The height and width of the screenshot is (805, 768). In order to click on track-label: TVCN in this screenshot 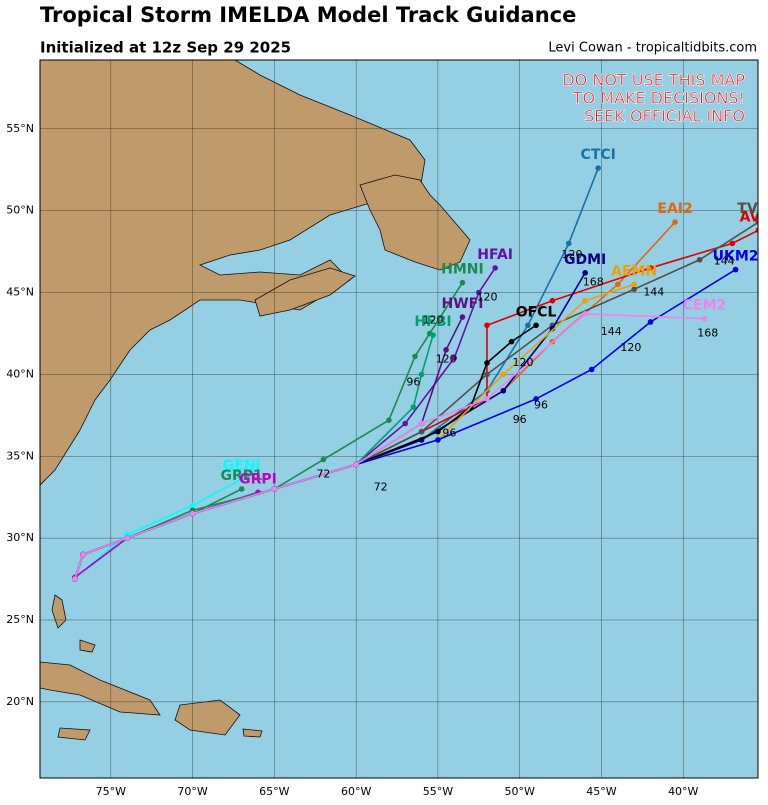, I will do `click(752, 209)`.